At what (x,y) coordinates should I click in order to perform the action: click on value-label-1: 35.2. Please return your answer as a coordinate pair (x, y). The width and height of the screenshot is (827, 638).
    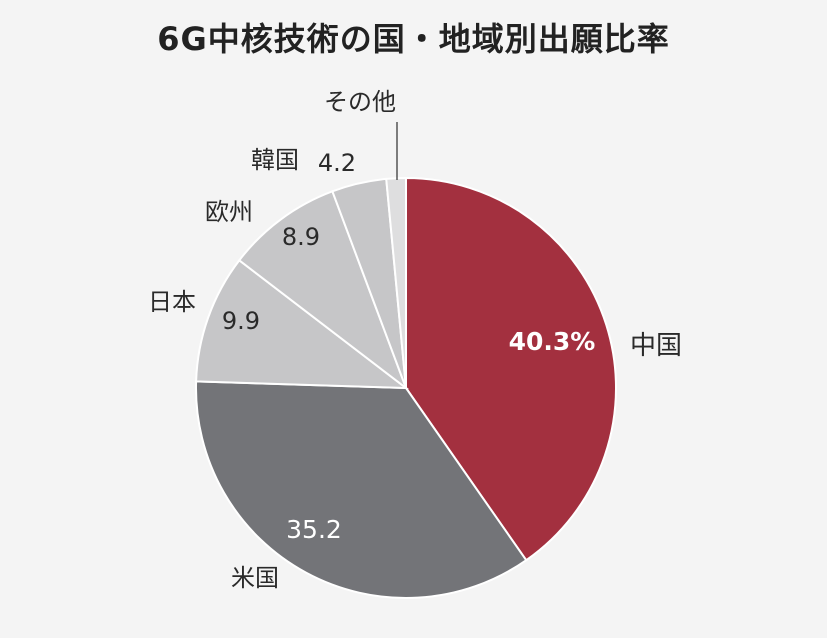
    Looking at the image, I should click on (314, 529).